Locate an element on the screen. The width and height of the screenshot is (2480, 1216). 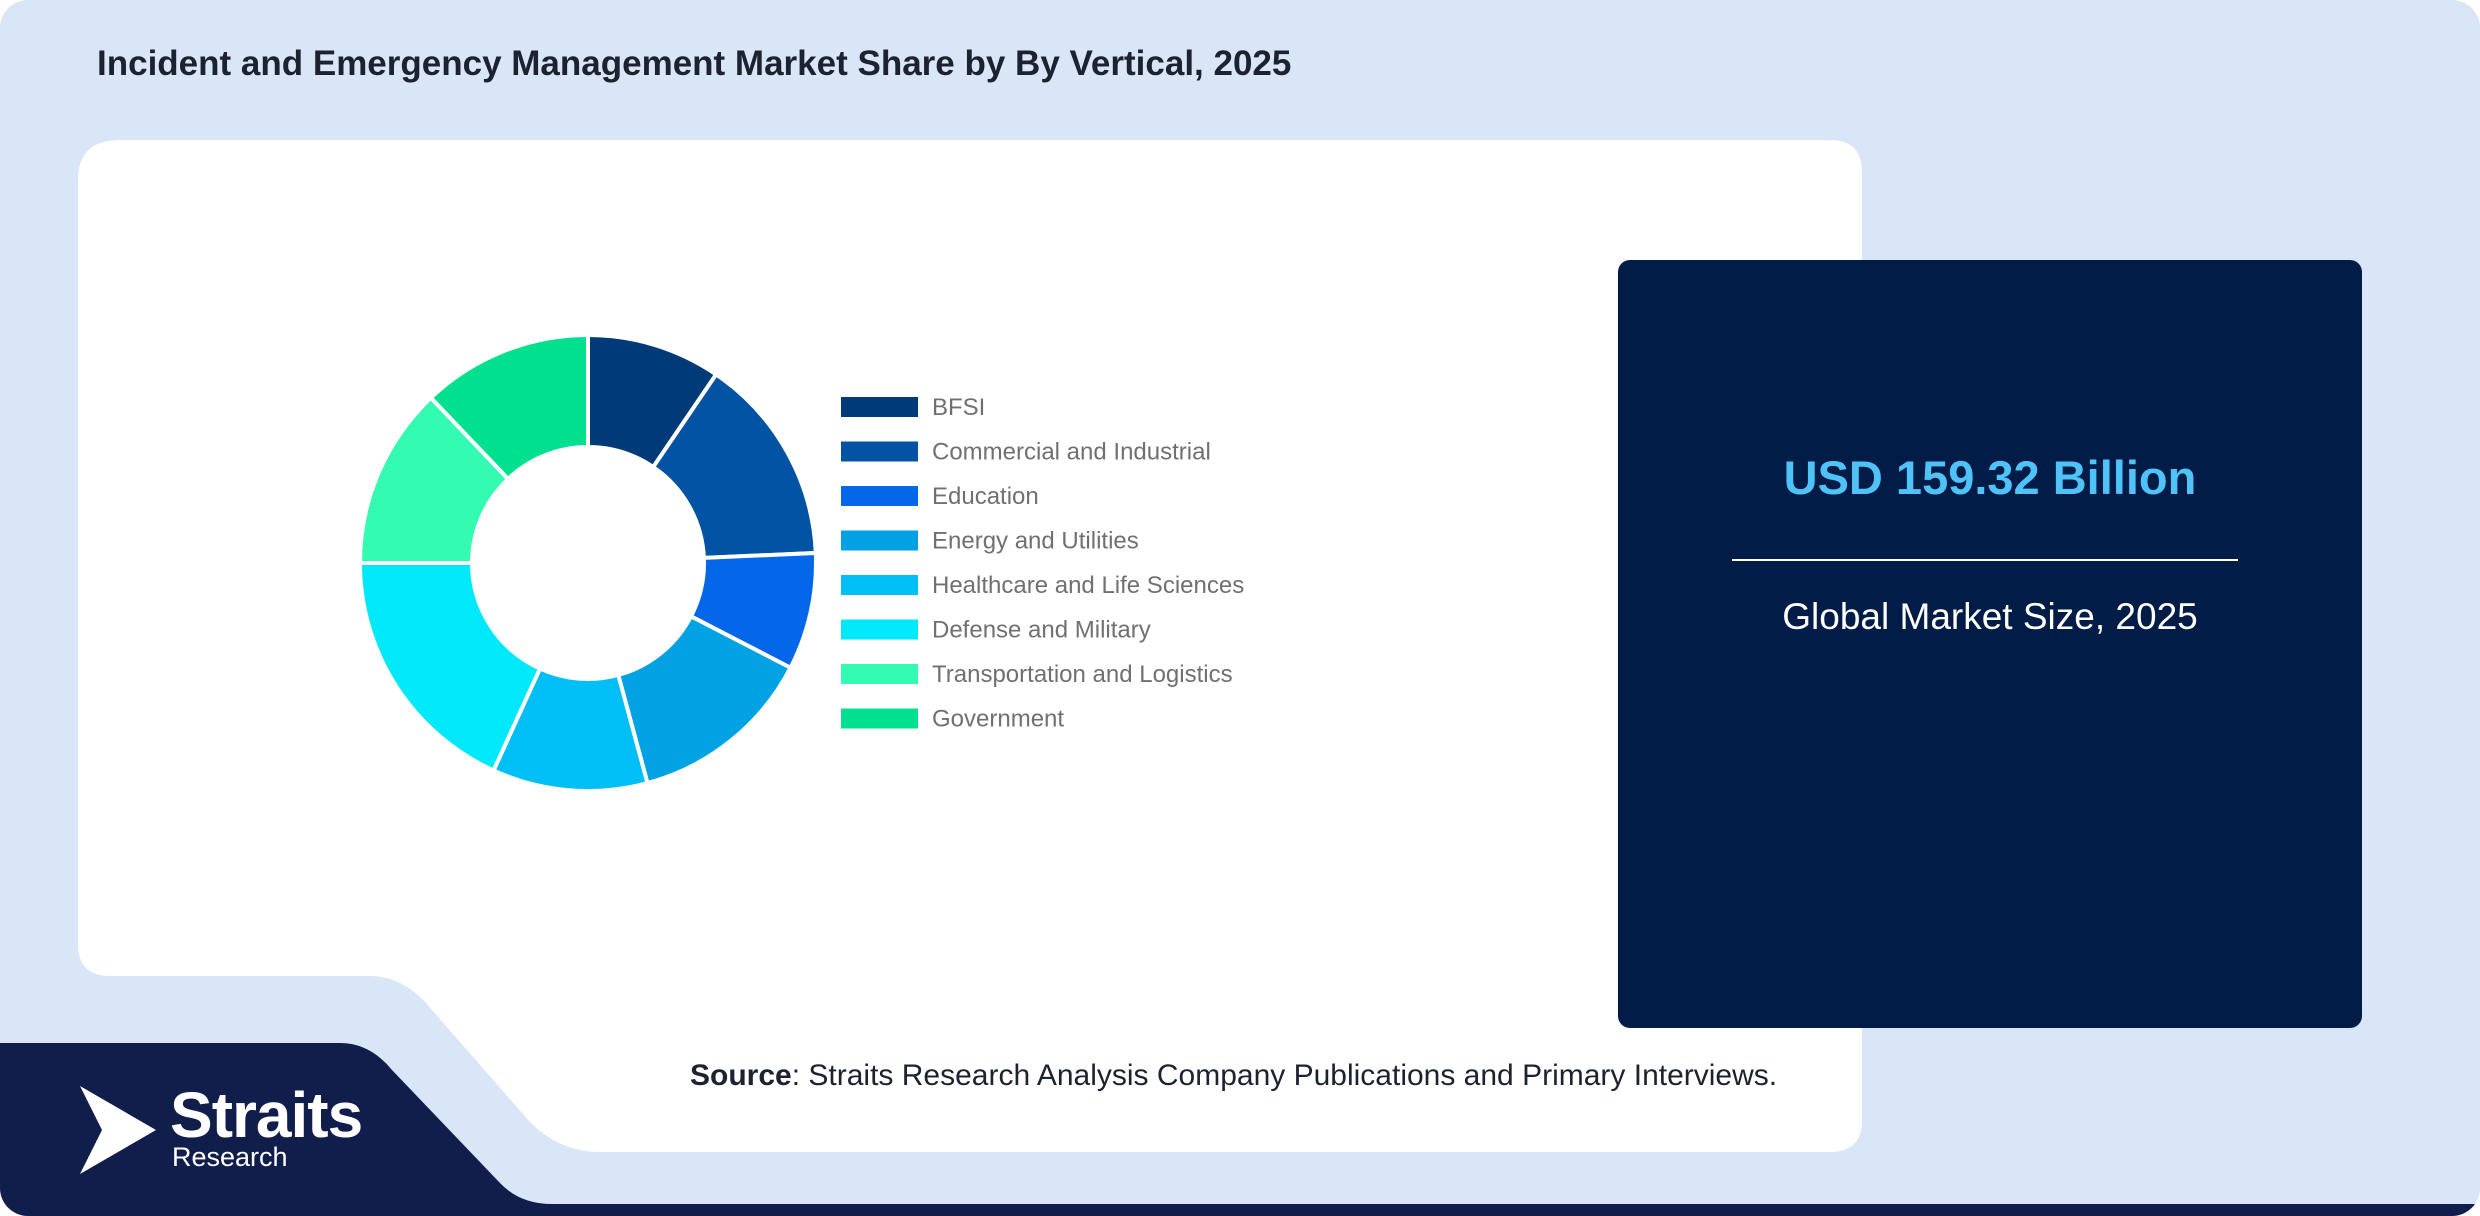
slice-government is located at coordinates (509, 407).